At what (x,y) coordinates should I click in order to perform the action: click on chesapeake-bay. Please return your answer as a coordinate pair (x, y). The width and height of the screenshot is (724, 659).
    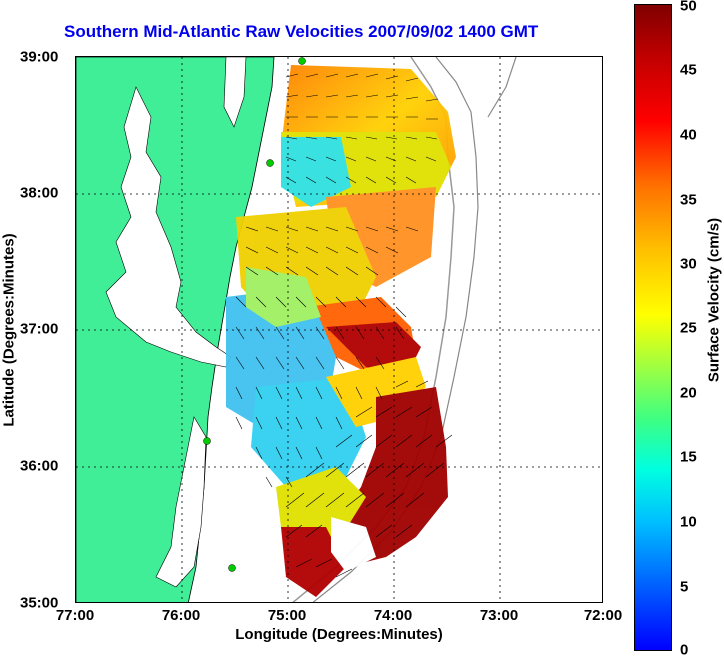
    Looking at the image, I should click on (168, 227).